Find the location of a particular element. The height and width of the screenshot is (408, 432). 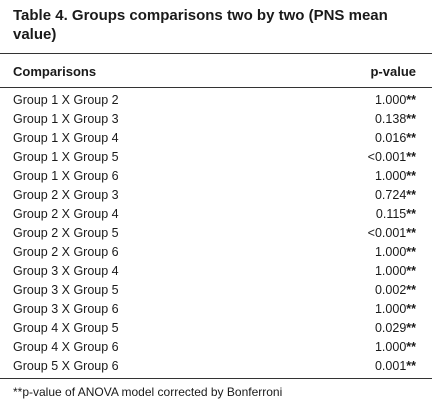

table-row: Group 3 X Group 5 0.002** is located at coordinates (216, 290).